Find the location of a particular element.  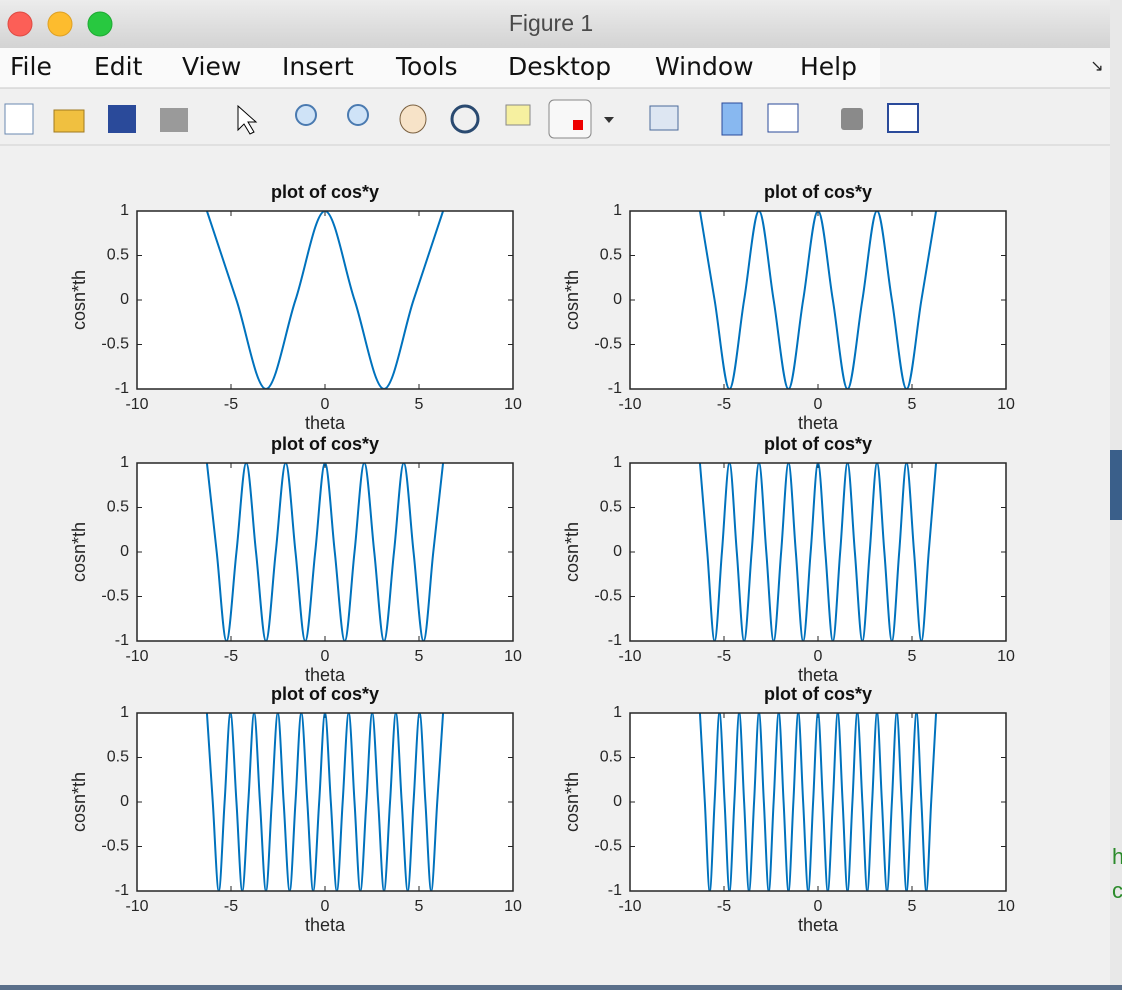

menu-toggle: ↘ is located at coordinates (1096, 66).